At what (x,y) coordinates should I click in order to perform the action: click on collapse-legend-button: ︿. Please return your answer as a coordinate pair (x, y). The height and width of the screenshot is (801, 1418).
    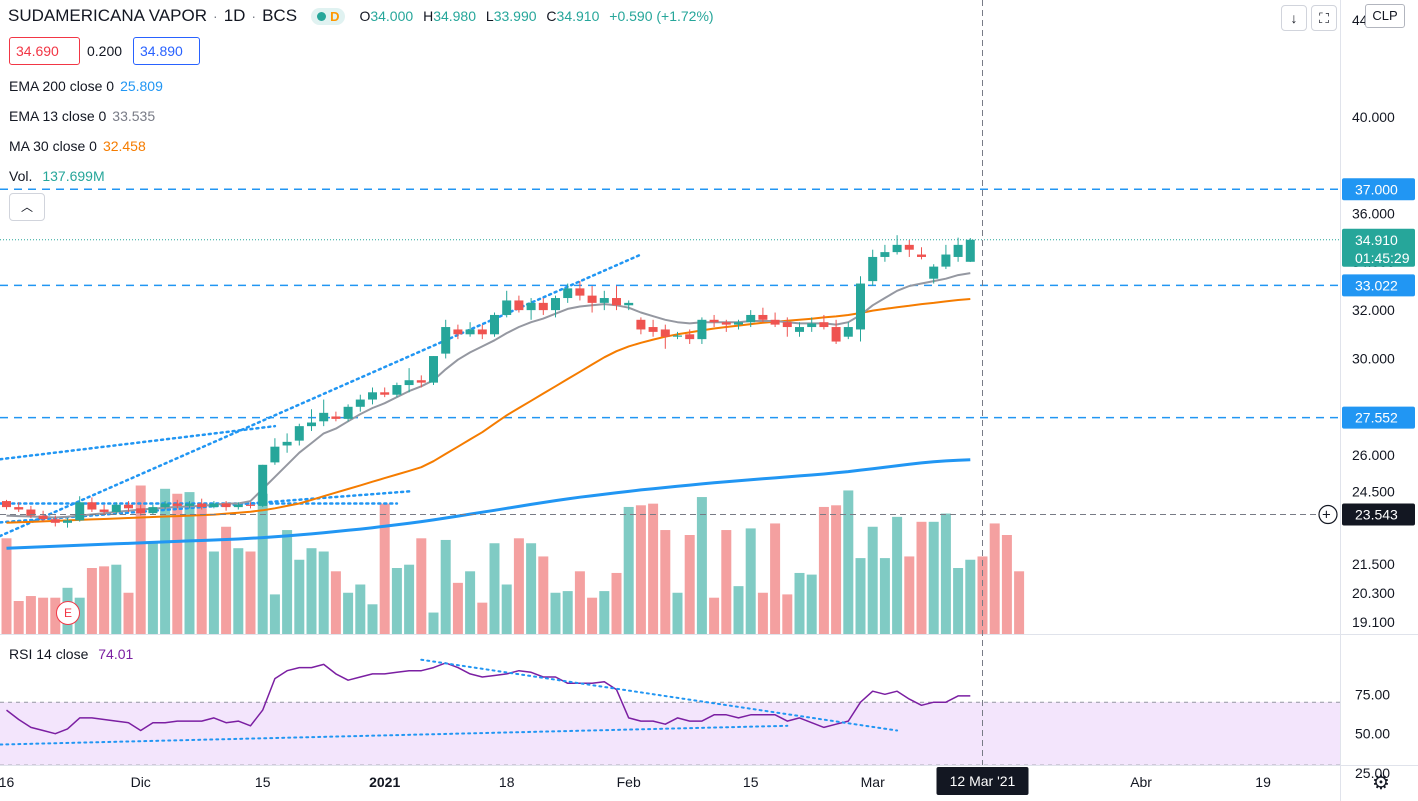
    Looking at the image, I should click on (27, 207).